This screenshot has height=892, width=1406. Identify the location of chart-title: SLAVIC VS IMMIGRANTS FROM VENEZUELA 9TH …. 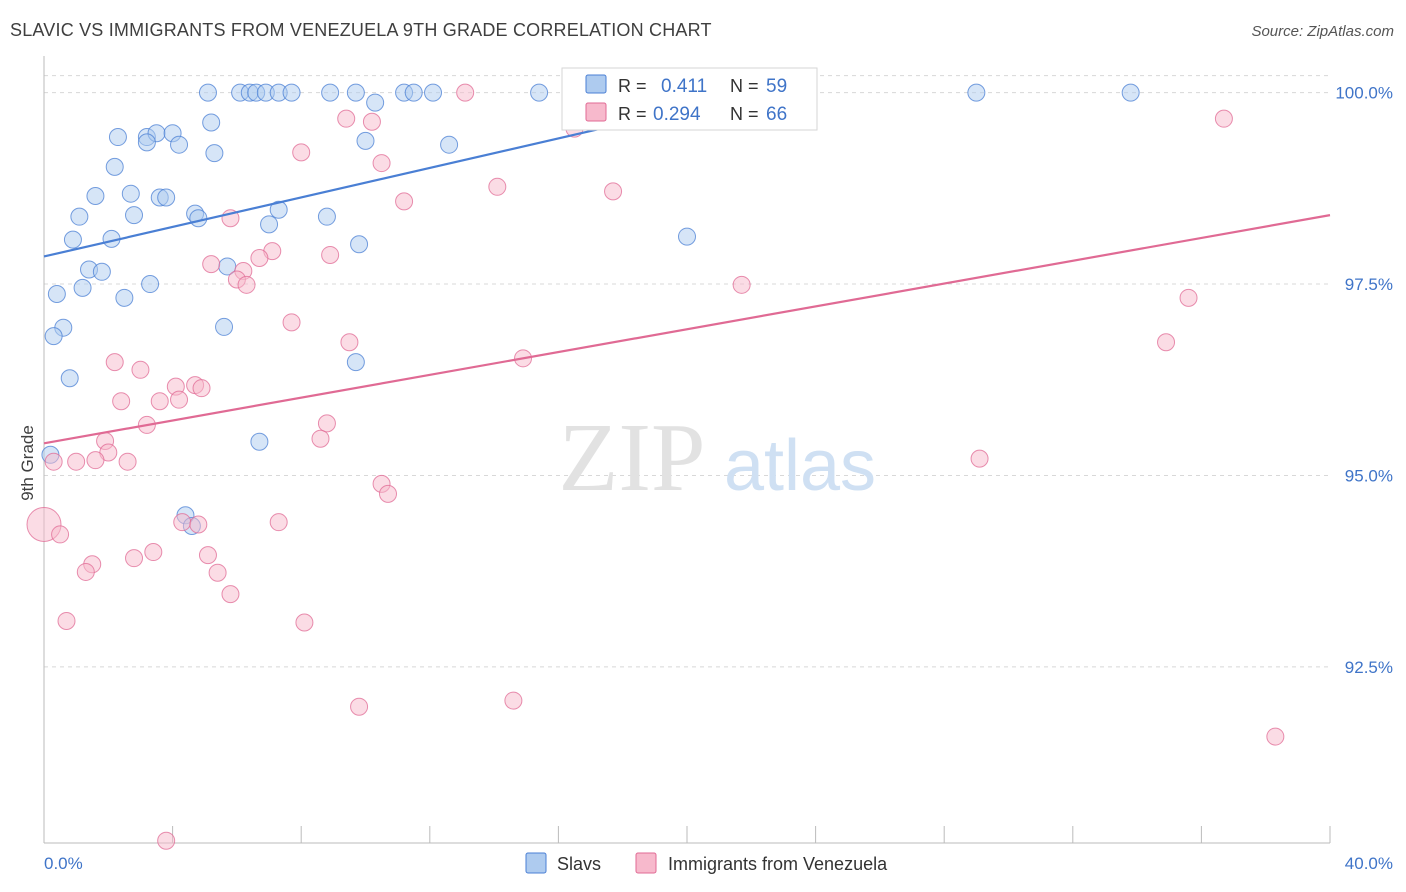
(361, 30).